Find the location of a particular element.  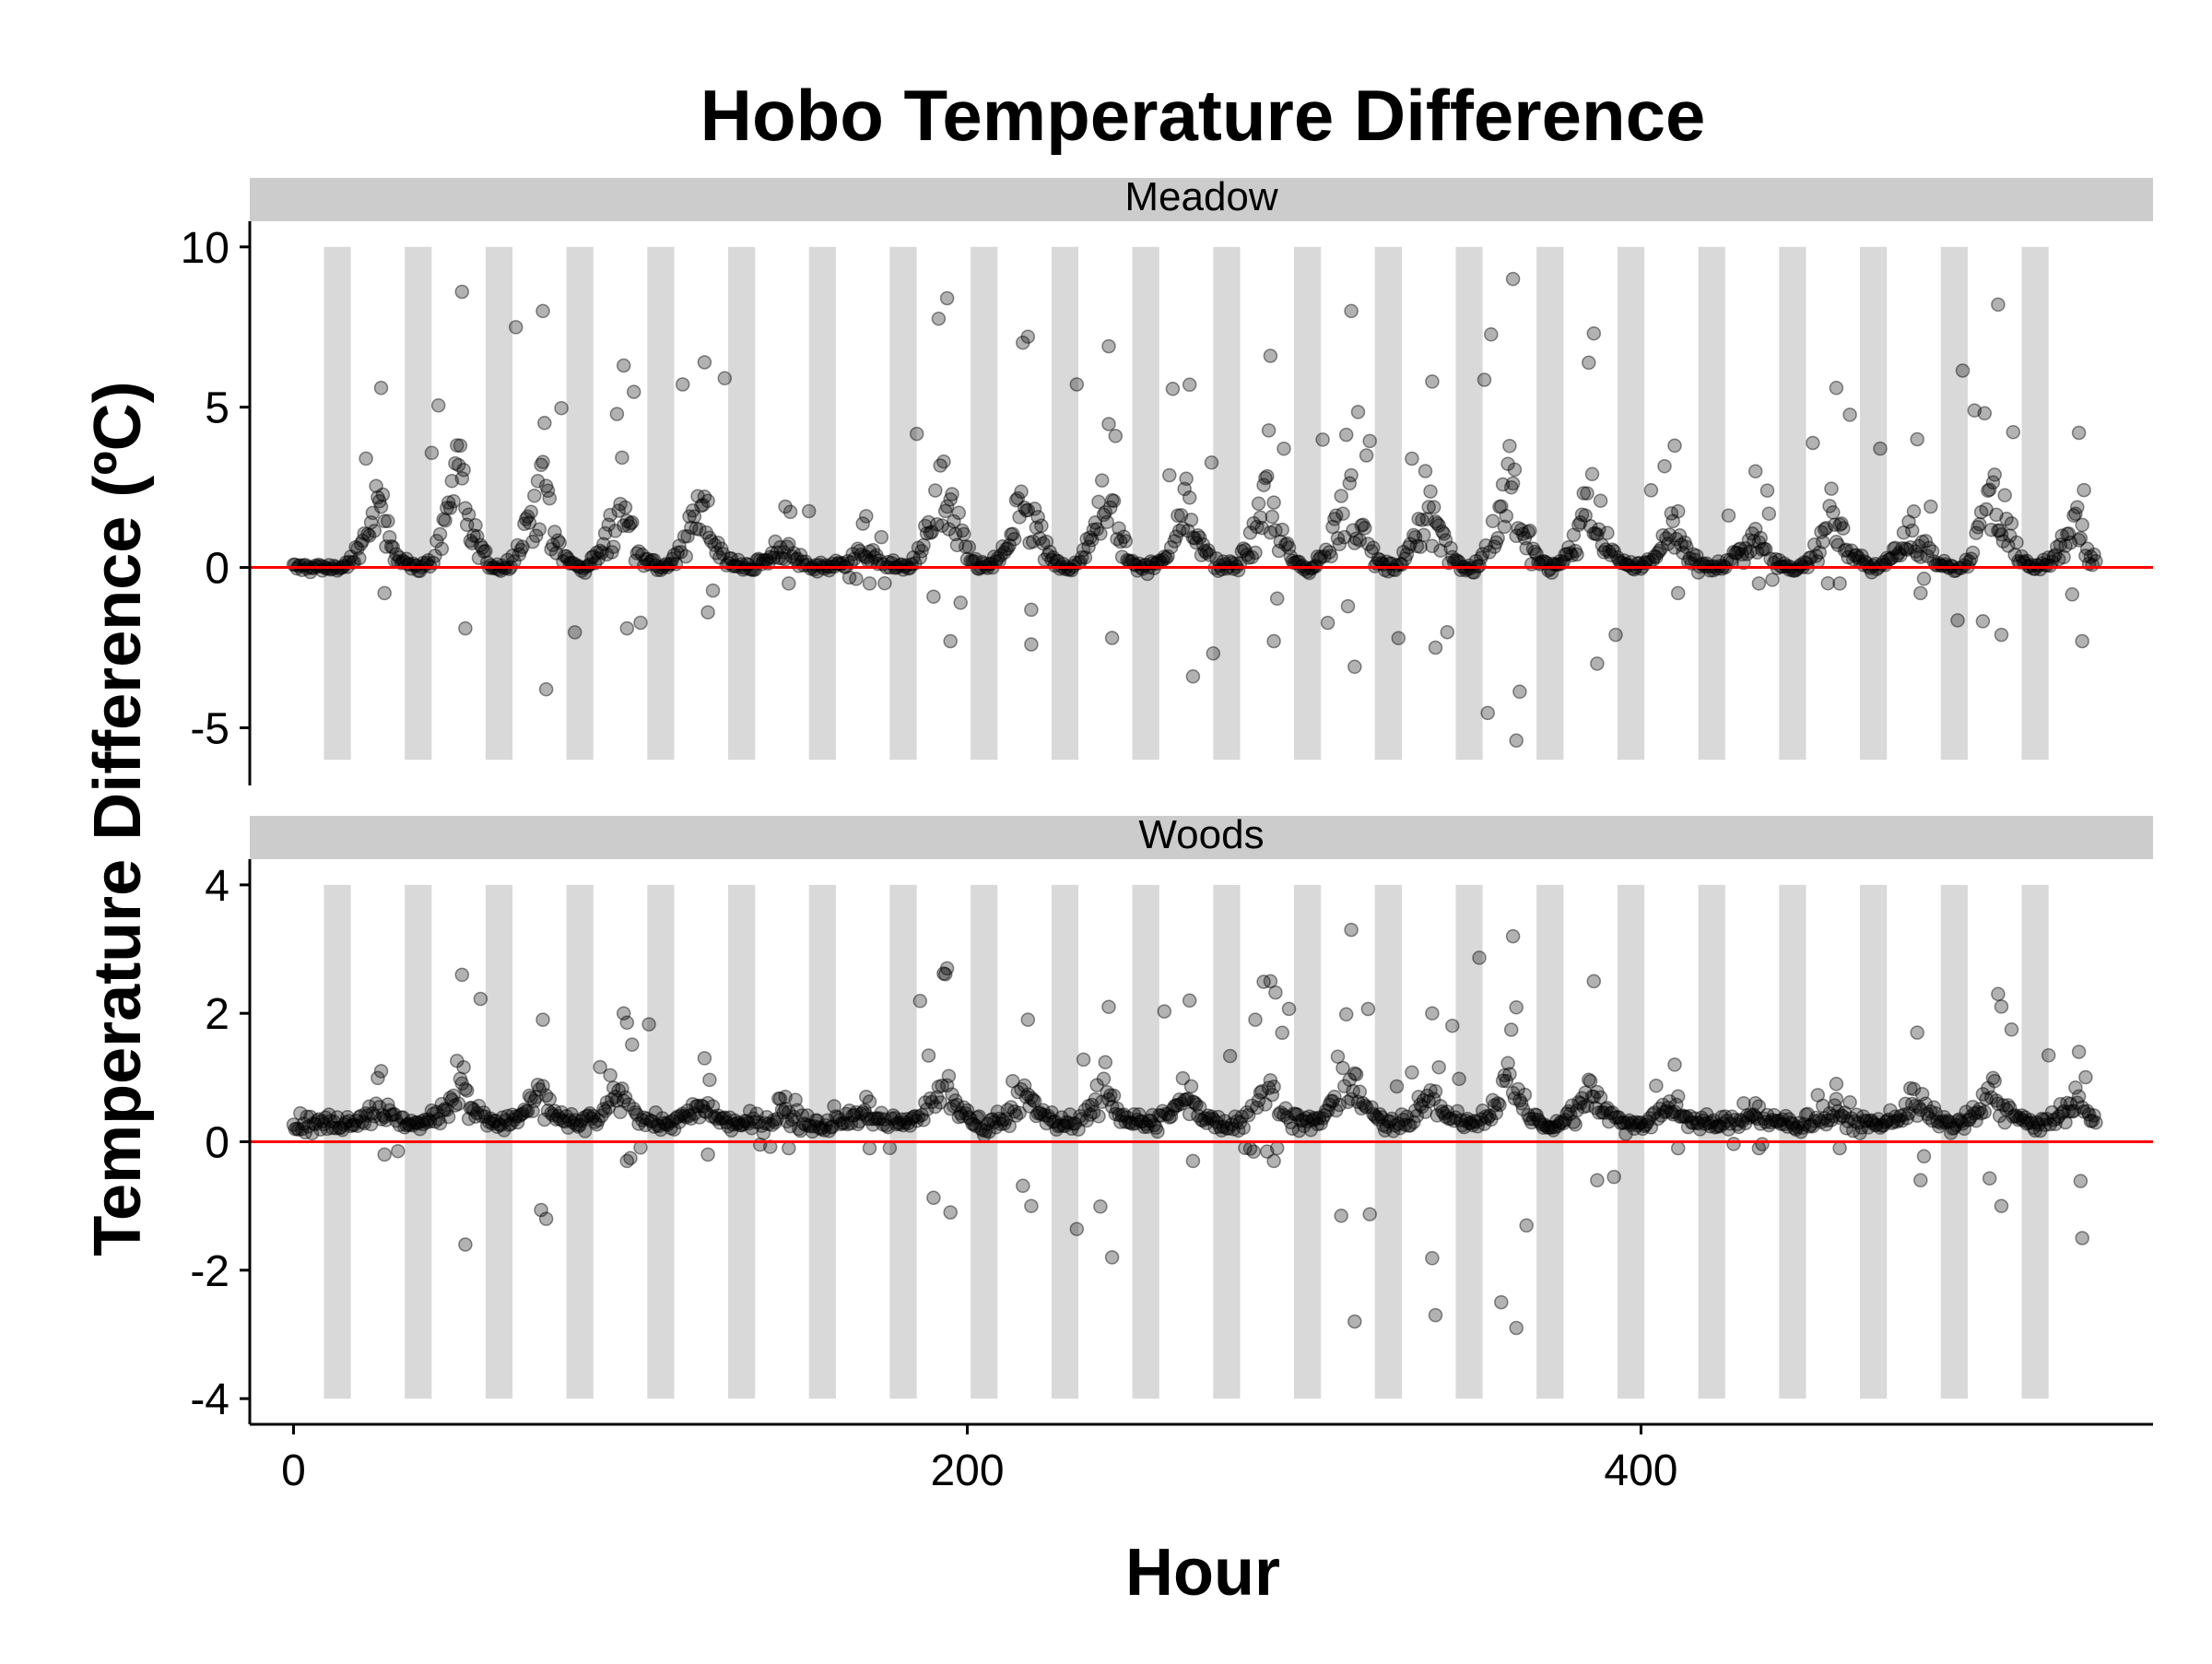

y-tick-label: 0 is located at coordinates (217, 1143).